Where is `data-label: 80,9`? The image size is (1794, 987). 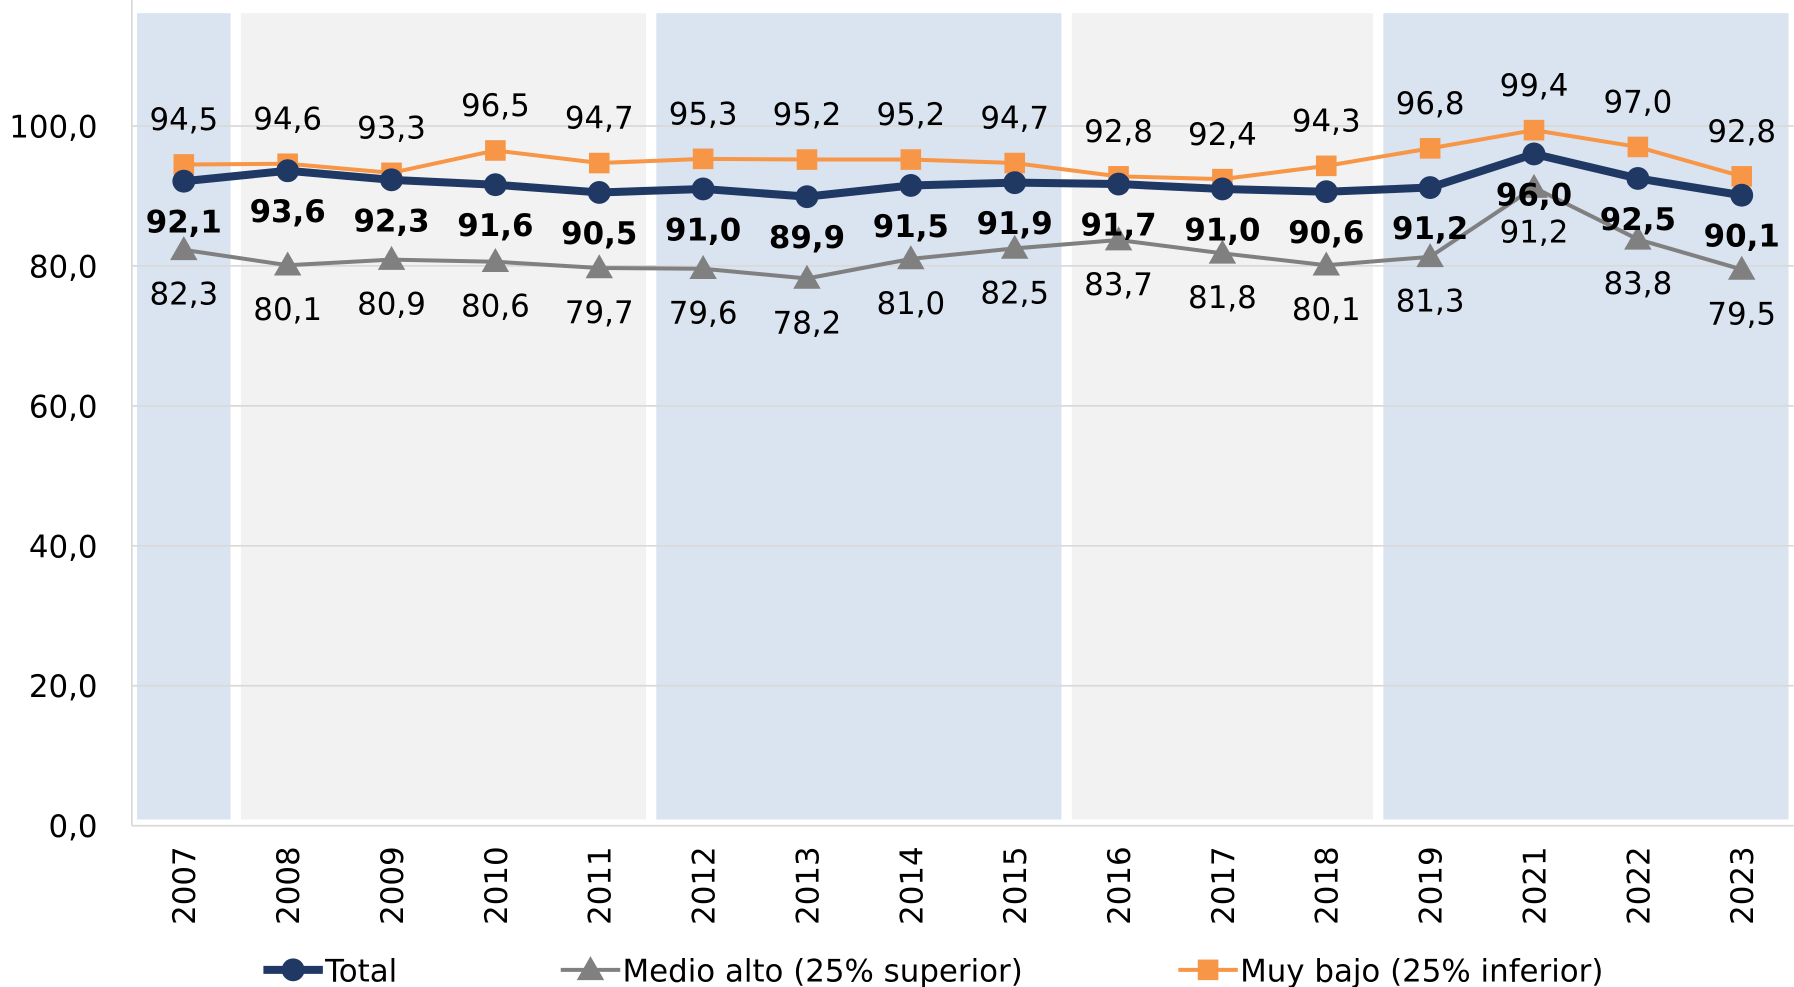
data-label: 80,9 is located at coordinates (391, 305).